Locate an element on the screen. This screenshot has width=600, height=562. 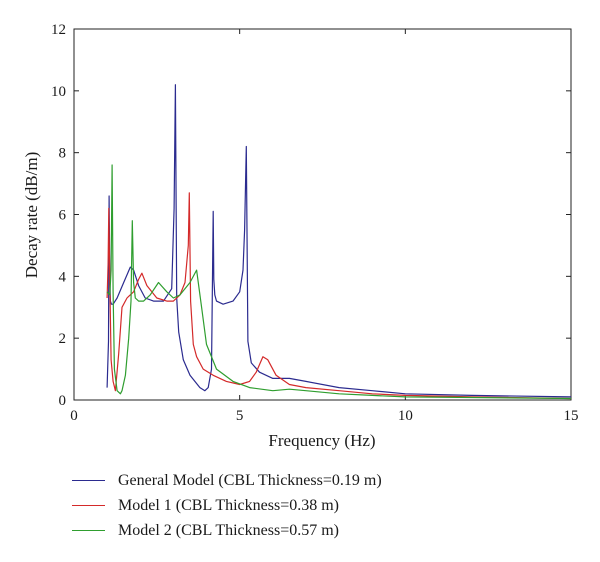
y-tick-label: 10 is located at coordinates (58, 92).